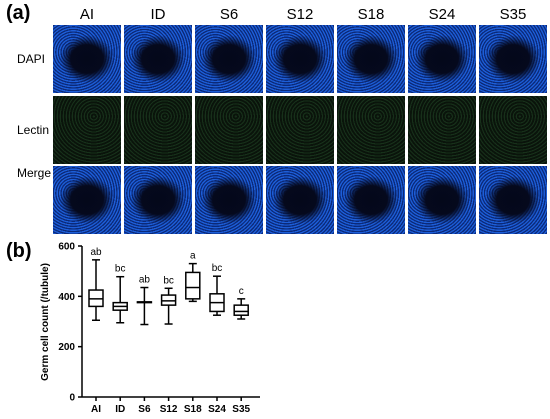  Describe the element at coordinates (300, 200) in the screenshot. I see `merge-micrograph-s12` at that location.